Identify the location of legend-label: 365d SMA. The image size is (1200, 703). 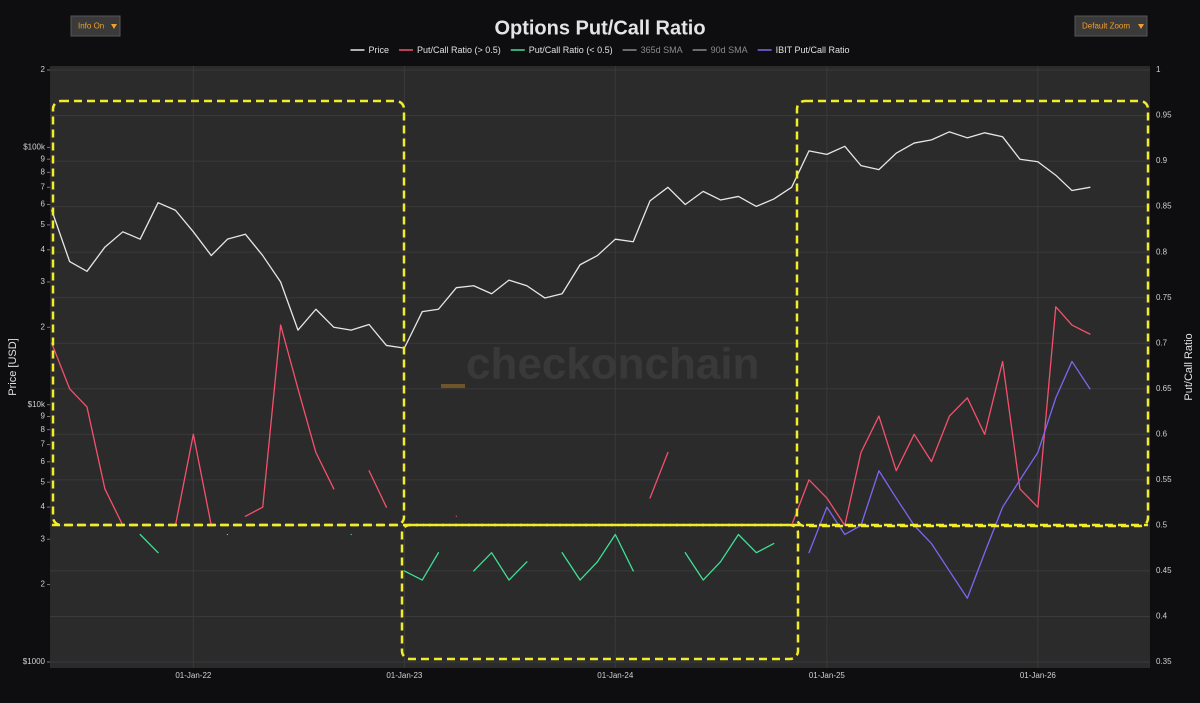
(662, 50).